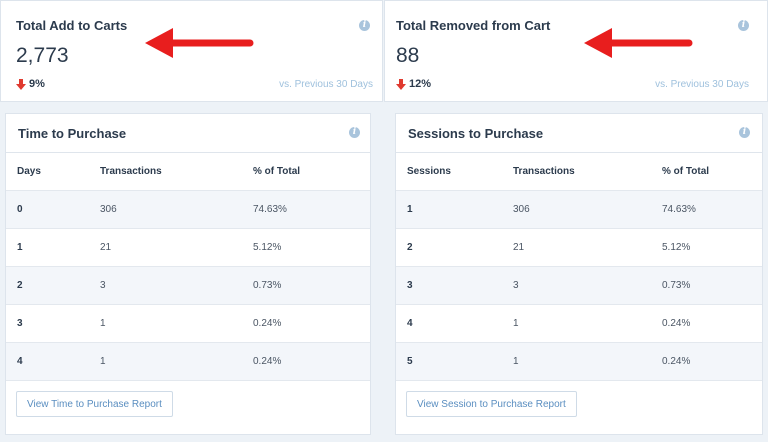 The width and height of the screenshot is (768, 442). I want to click on table-row: 3 1 0.24%, so click(188, 323).